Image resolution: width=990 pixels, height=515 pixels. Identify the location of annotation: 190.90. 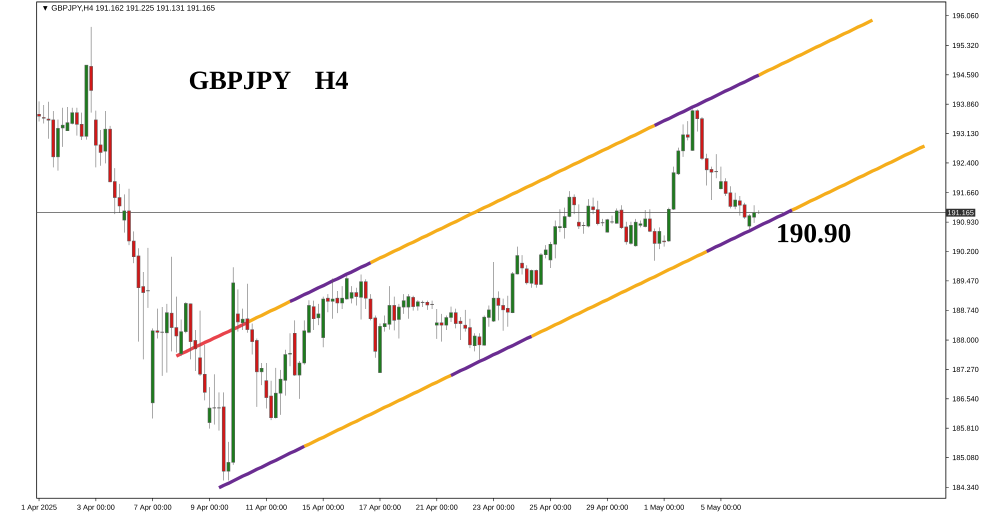
(814, 233).